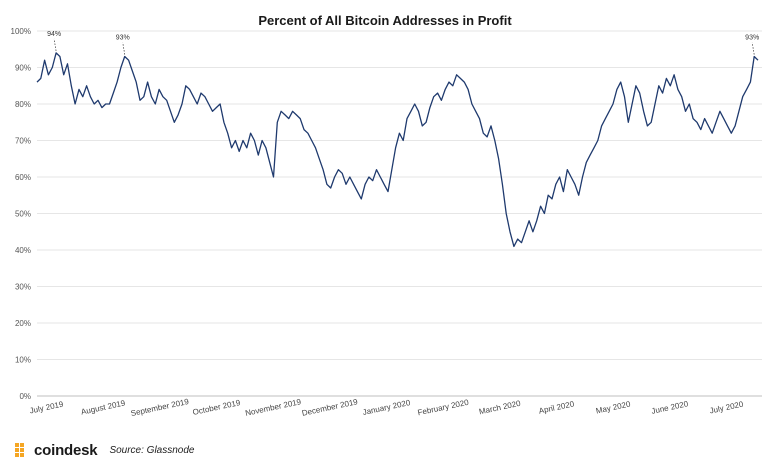  I want to click on x-tick-label: November 2019, so click(273, 407).